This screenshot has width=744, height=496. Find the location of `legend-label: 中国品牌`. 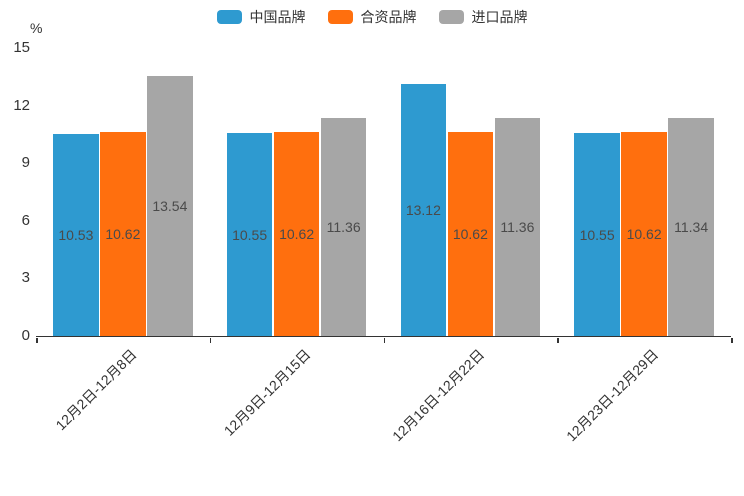

legend-label: 中国品牌 is located at coordinates (277, 17).